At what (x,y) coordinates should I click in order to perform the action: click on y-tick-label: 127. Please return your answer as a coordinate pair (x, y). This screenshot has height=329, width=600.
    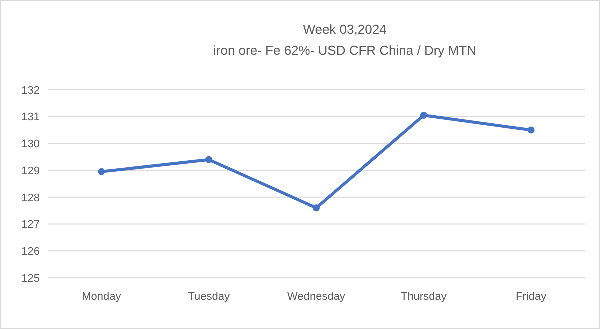
    Looking at the image, I should click on (31, 225).